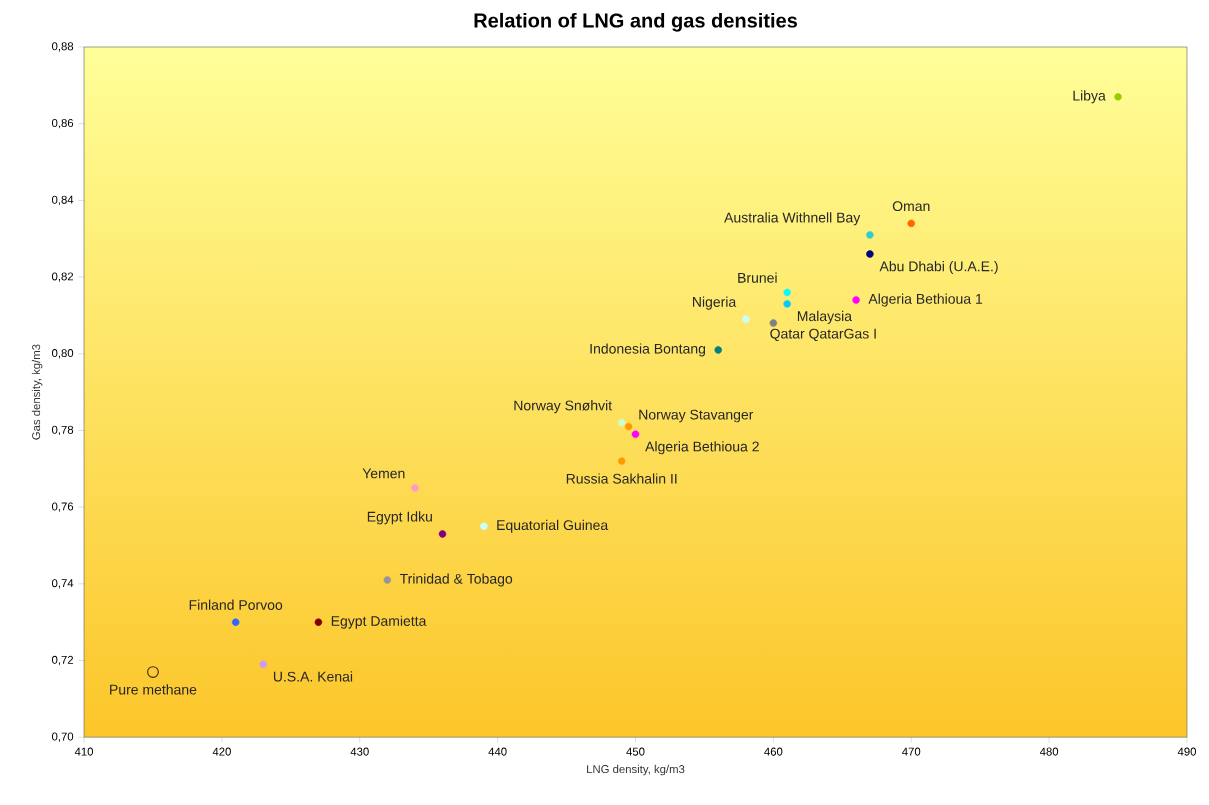 The height and width of the screenshot is (805, 1209). I want to click on x-tick-label: 460, so click(773, 751).